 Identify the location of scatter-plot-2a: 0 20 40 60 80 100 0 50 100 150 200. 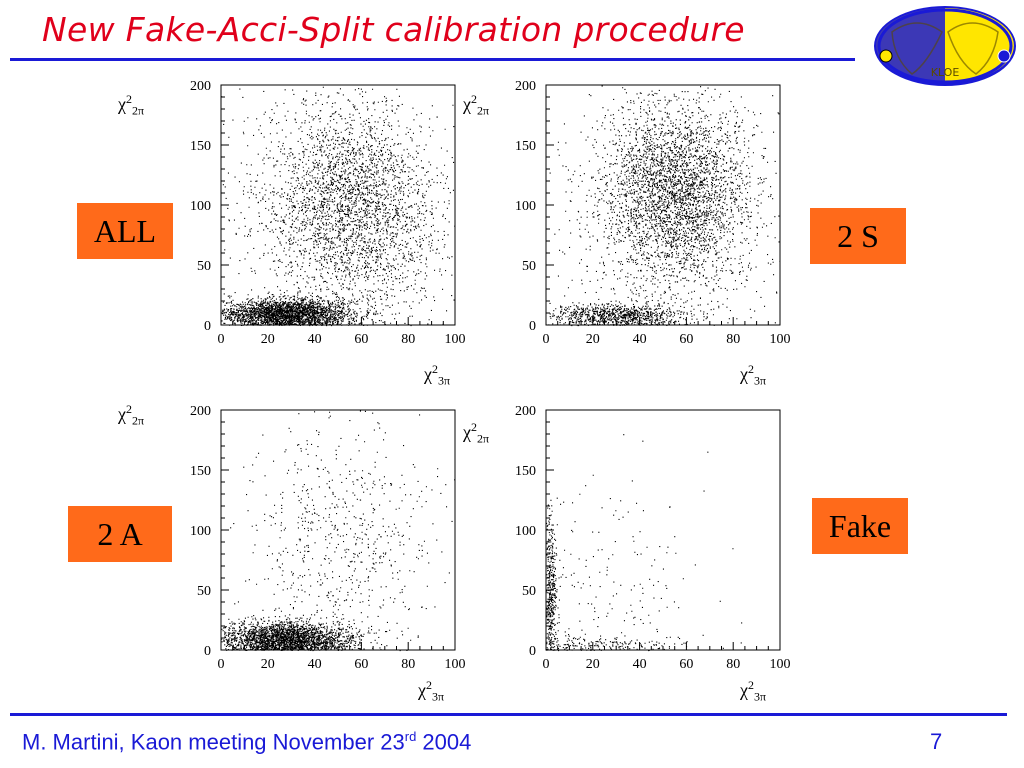
(325, 537).